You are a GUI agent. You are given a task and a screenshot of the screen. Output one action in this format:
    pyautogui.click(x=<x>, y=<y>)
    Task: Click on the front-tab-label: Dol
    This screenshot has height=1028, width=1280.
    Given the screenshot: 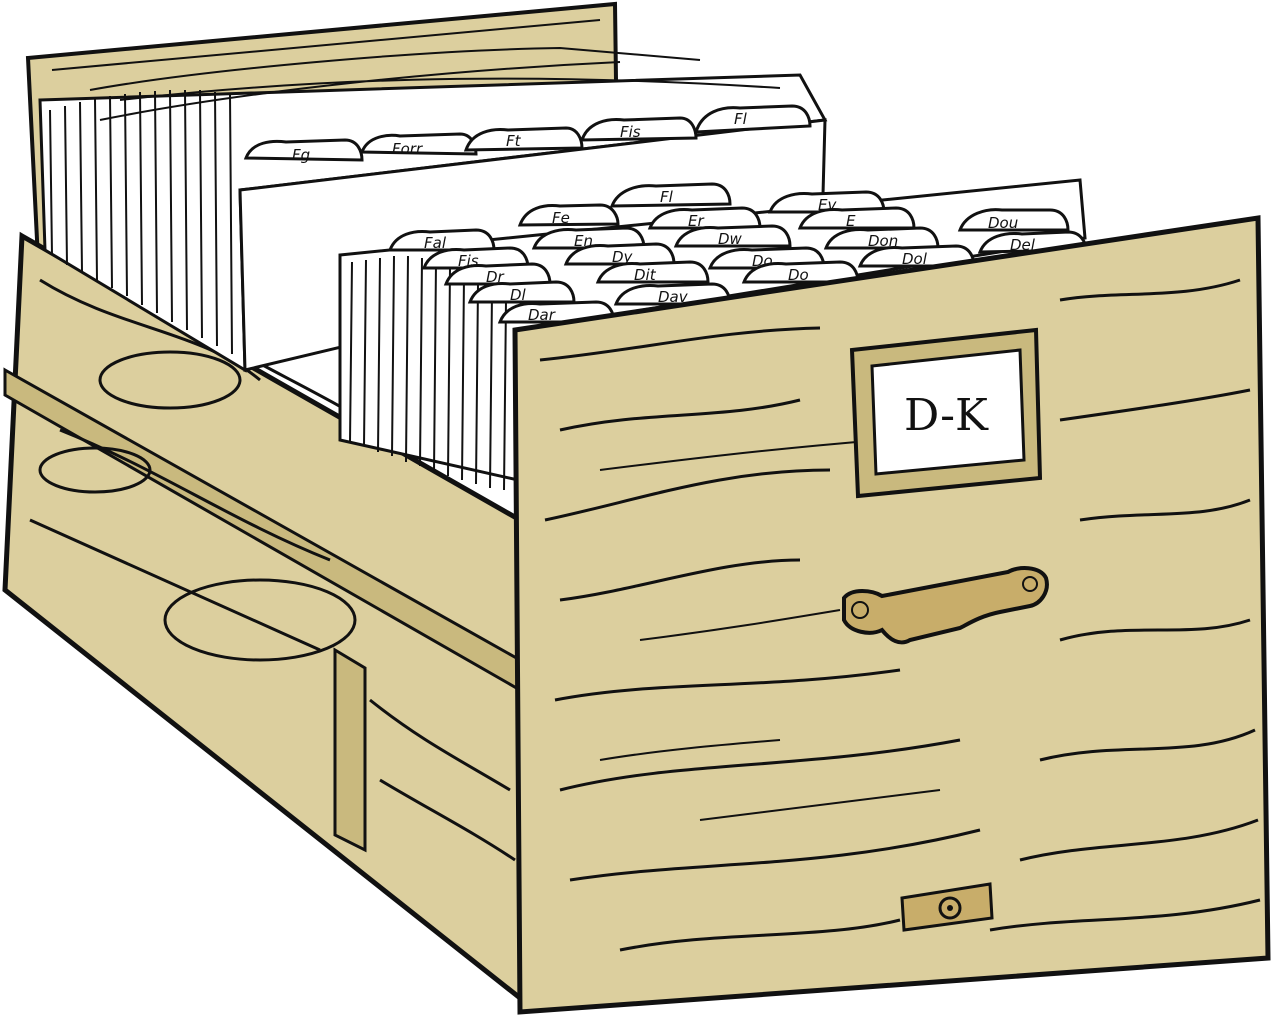 What is the action you would take?
    pyautogui.click(x=915, y=259)
    